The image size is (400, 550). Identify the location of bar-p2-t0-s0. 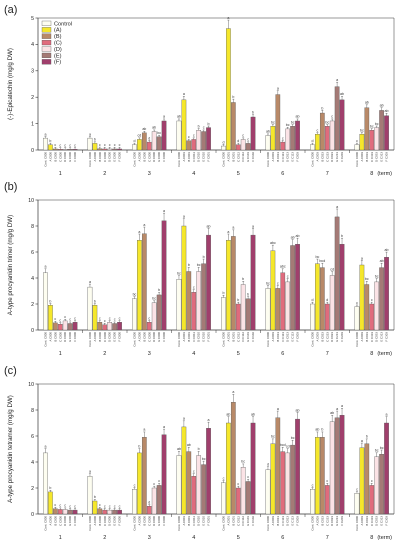
(45, 483).